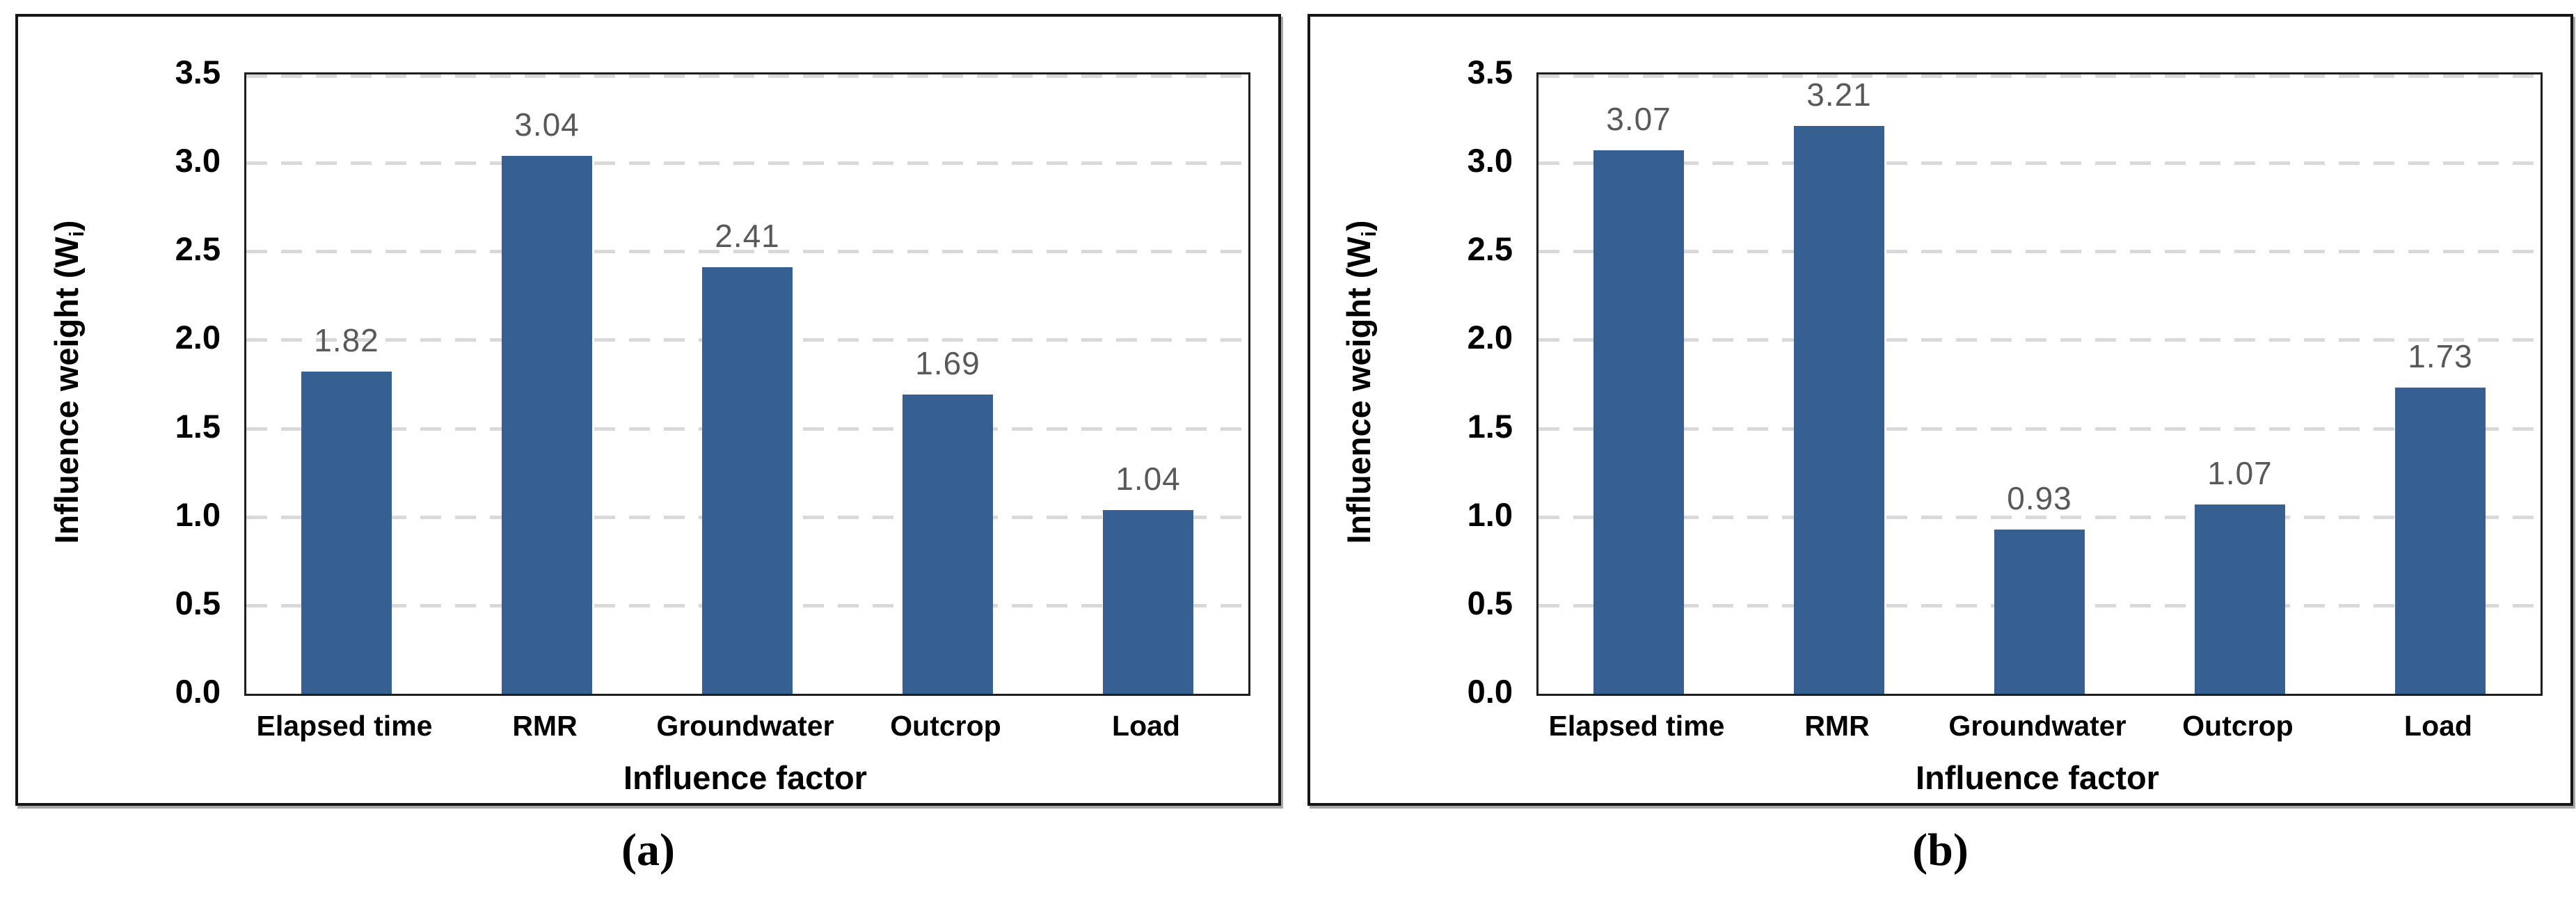  I want to click on bar-value-label: 3.21, so click(1839, 94).